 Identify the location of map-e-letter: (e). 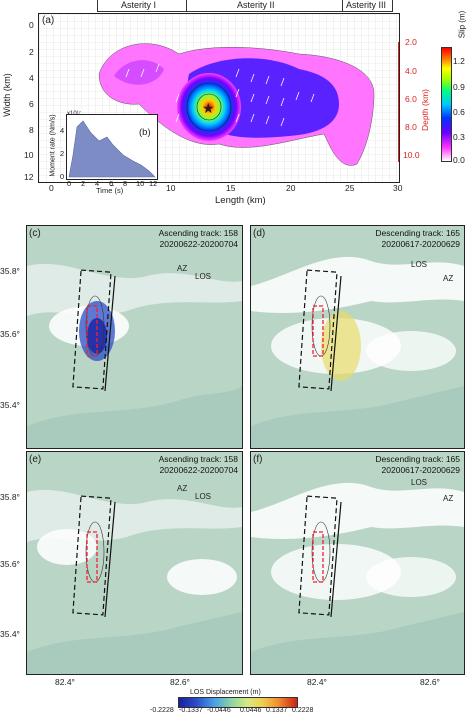
(35, 459).